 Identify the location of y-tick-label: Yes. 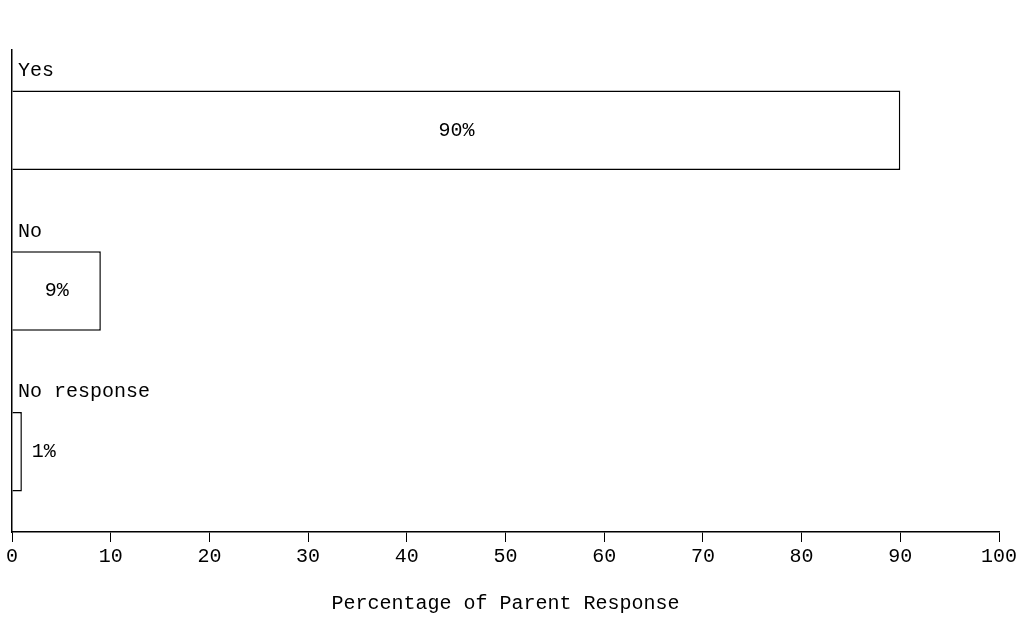
(36, 70).